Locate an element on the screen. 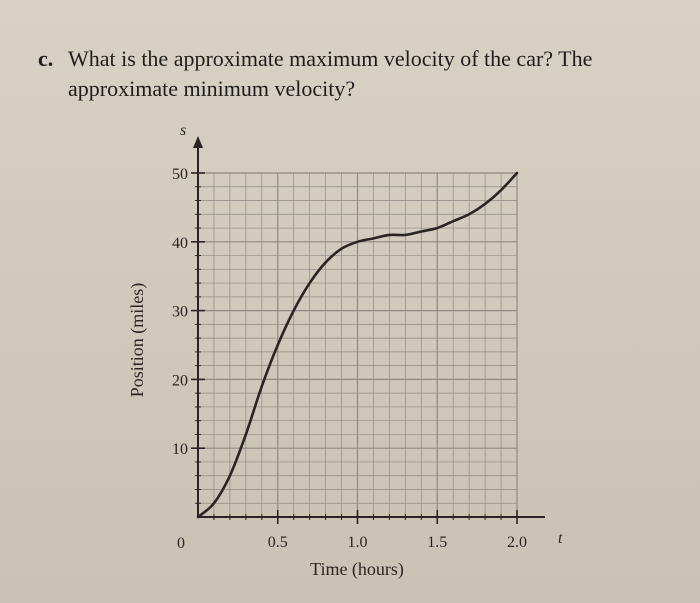 This screenshot has width=700, height=603. y-tick-label: 30 is located at coordinates (180, 312).